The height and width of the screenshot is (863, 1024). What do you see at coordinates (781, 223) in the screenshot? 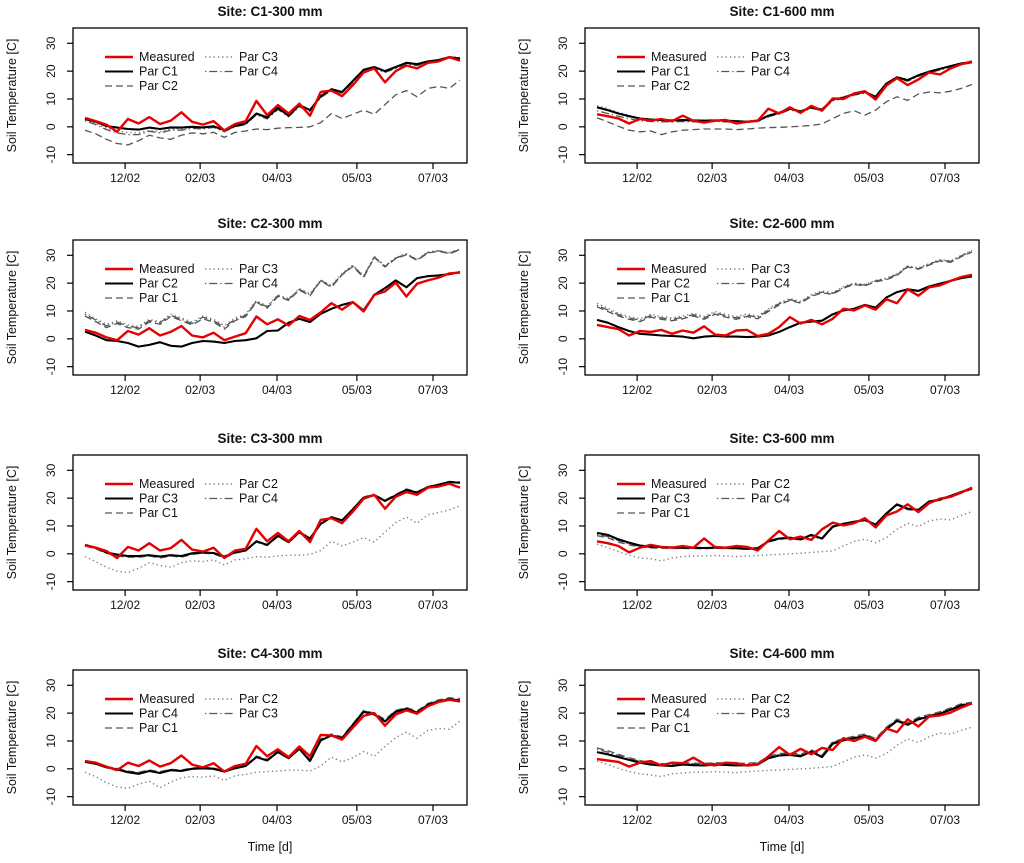
I see `chart-title: Site: C2-600 mm` at bounding box center [781, 223].